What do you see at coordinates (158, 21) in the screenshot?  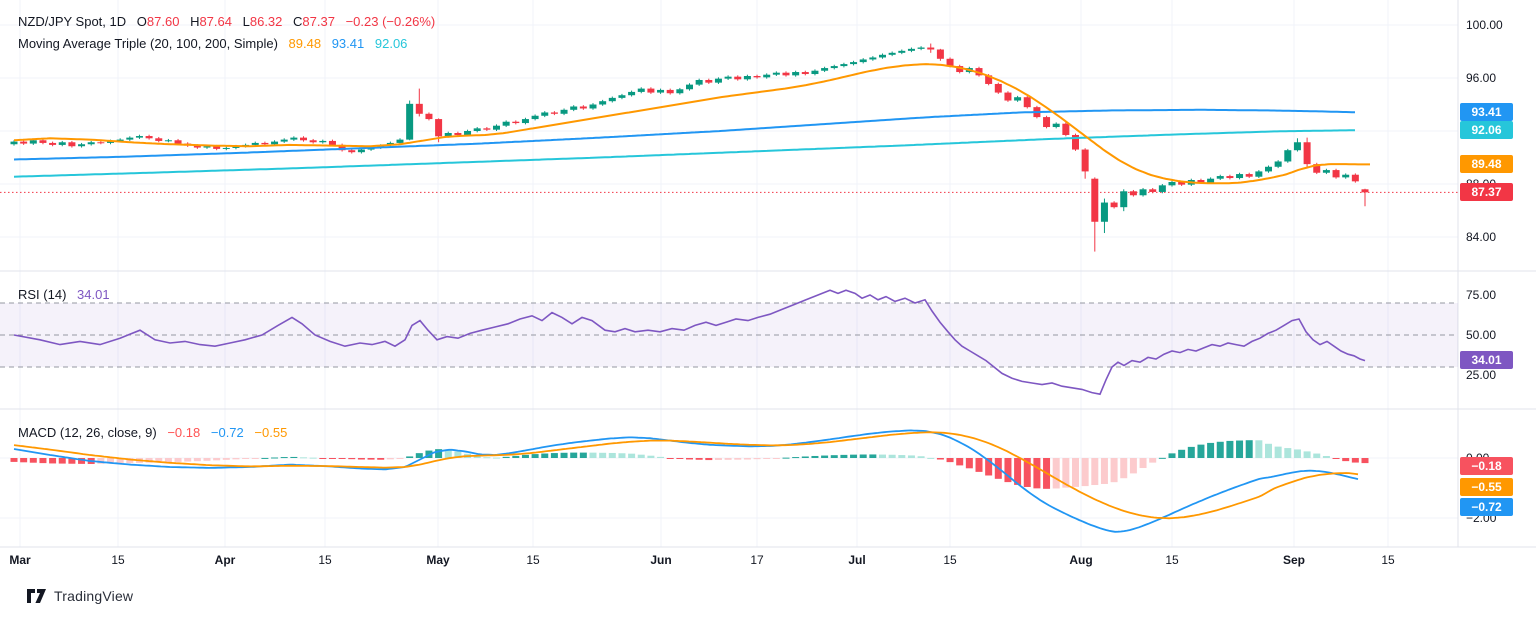 I see `ohlc-open: O87.60` at bounding box center [158, 21].